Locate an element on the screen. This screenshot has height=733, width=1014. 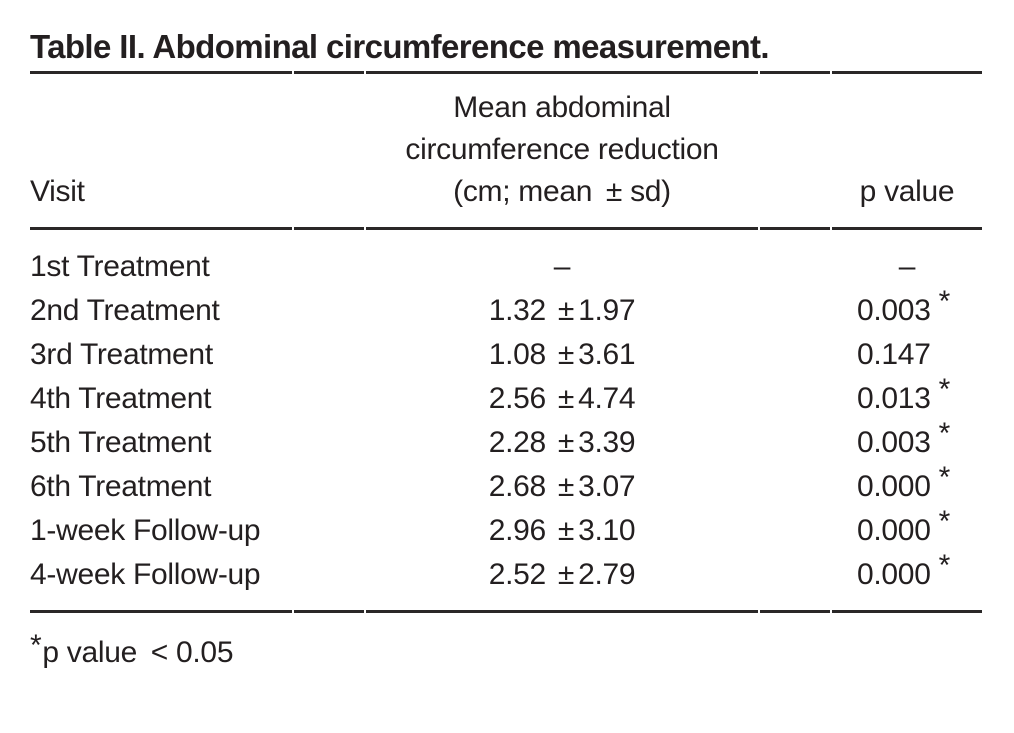
p-value-wrap: 0.147 is located at coordinates (907, 355).